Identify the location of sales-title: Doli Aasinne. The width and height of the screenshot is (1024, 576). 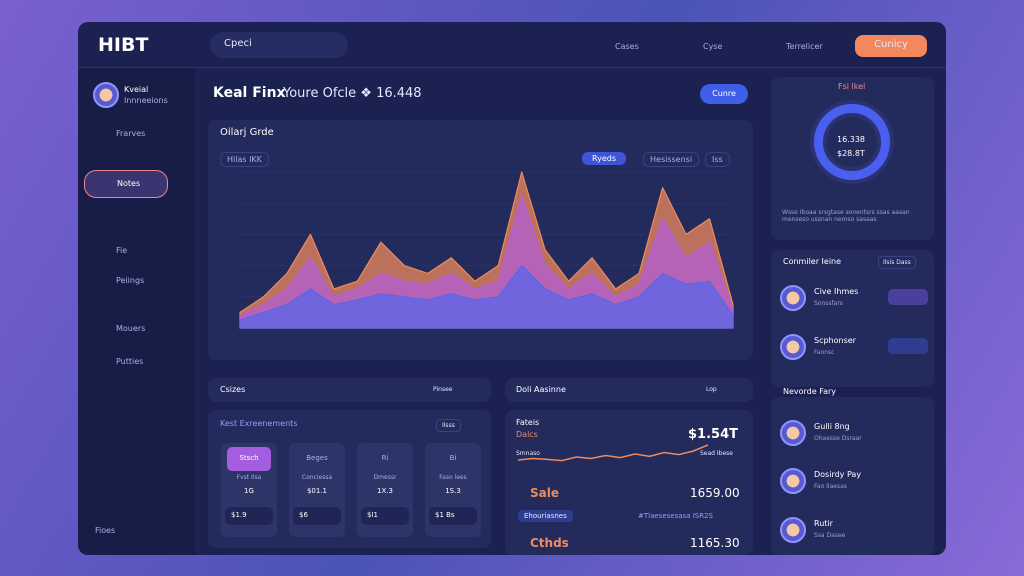
(541, 389).